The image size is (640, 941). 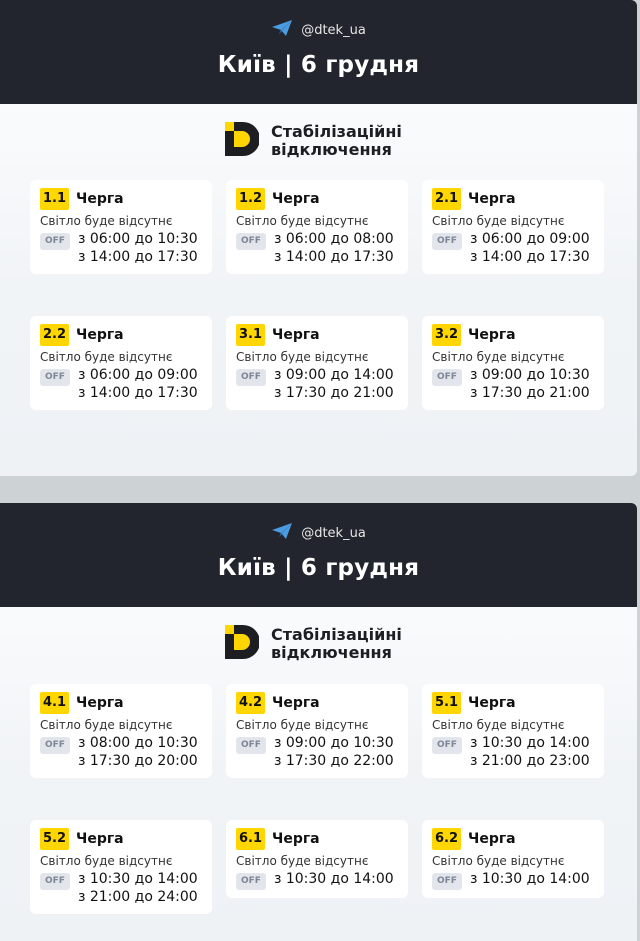 I want to click on outage-times: OFF з 09:00 до 10:30 з 17:30 до 22:00, so click(x=317, y=752).